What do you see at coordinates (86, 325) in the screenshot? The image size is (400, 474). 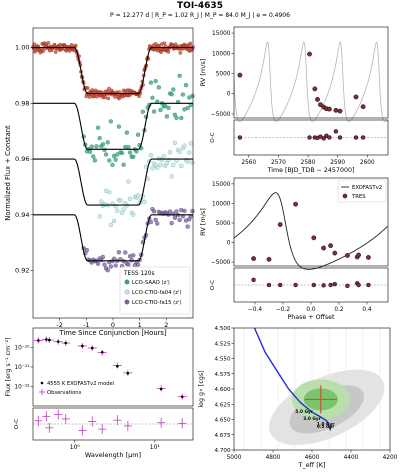 I see `transit-xtick-1-label: -1` at bounding box center [86, 325].